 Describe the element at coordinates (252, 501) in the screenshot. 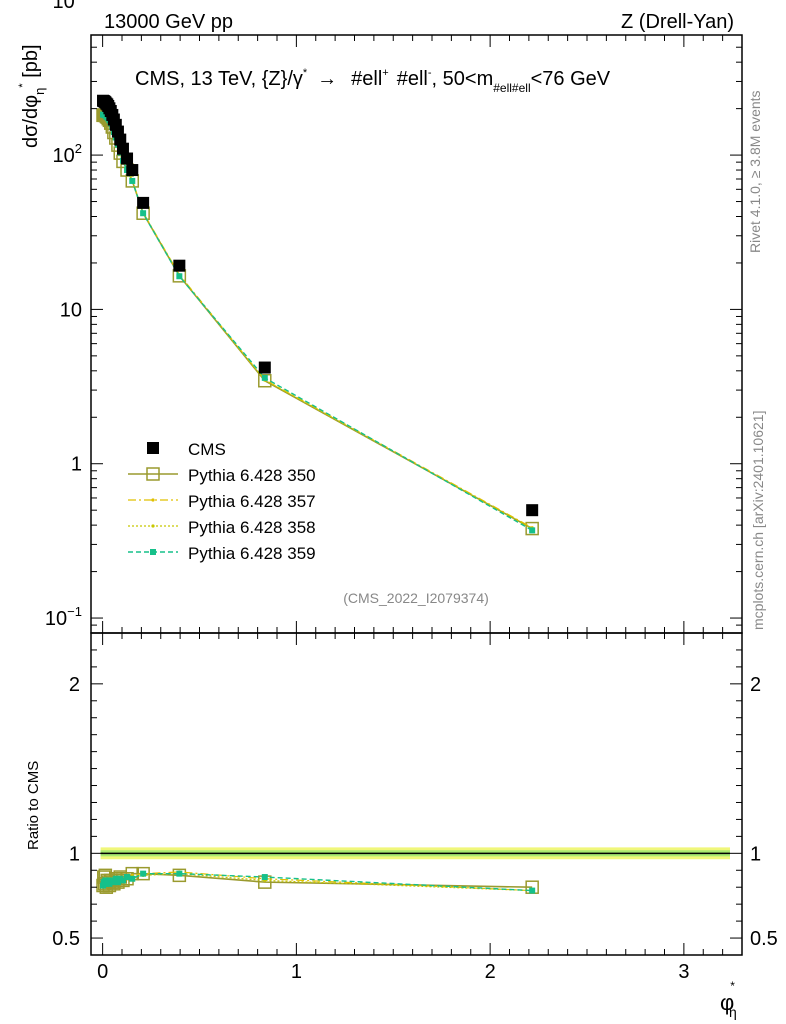

I see `legend-label: Pythia 6.428 357` at that location.